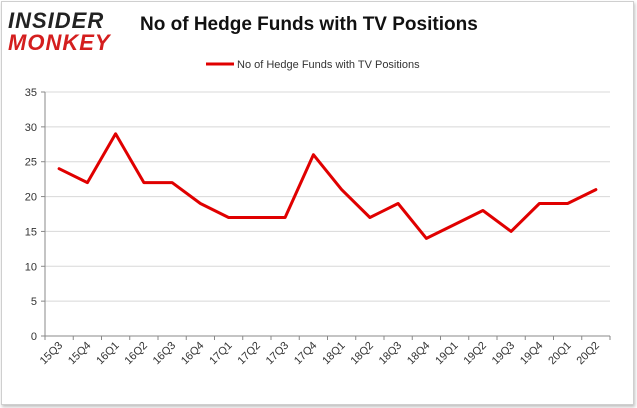 The image size is (637, 408). What do you see at coordinates (362, 354) in the screenshot?
I see `x-tick-label: 18Q2` at bounding box center [362, 354].